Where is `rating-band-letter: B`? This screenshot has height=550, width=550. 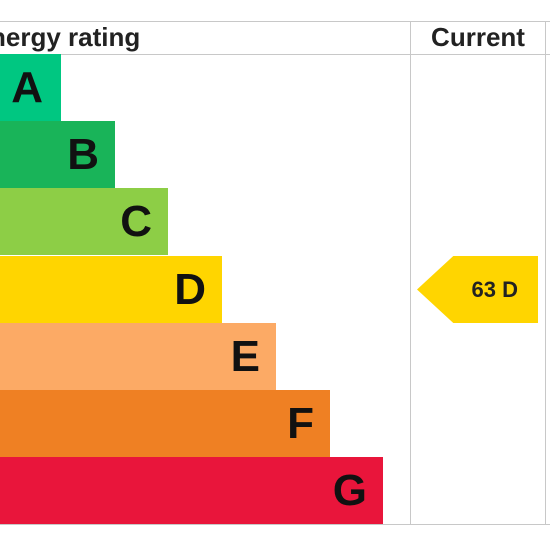
rating-band-letter: B is located at coordinates (83, 154).